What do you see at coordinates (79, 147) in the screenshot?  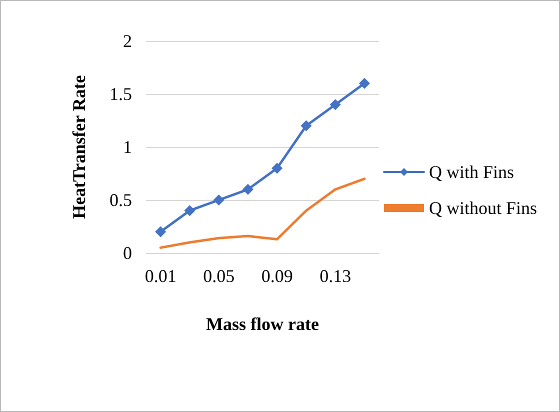 I see `y-axis-title: HeatTransfer Rate` at bounding box center [79, 147].